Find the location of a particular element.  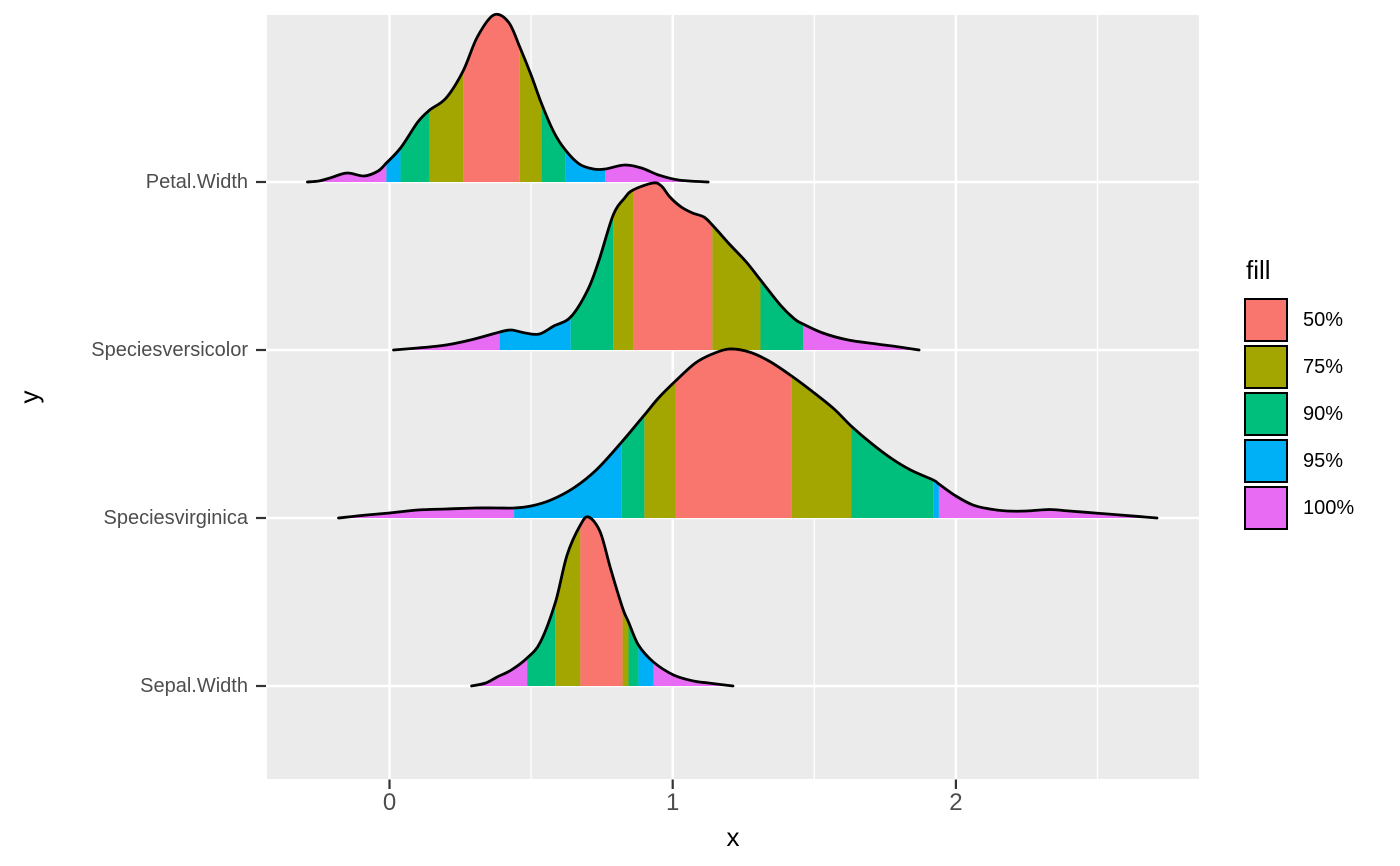

legend-swatch-90% is located at coordinates (1266, 414).